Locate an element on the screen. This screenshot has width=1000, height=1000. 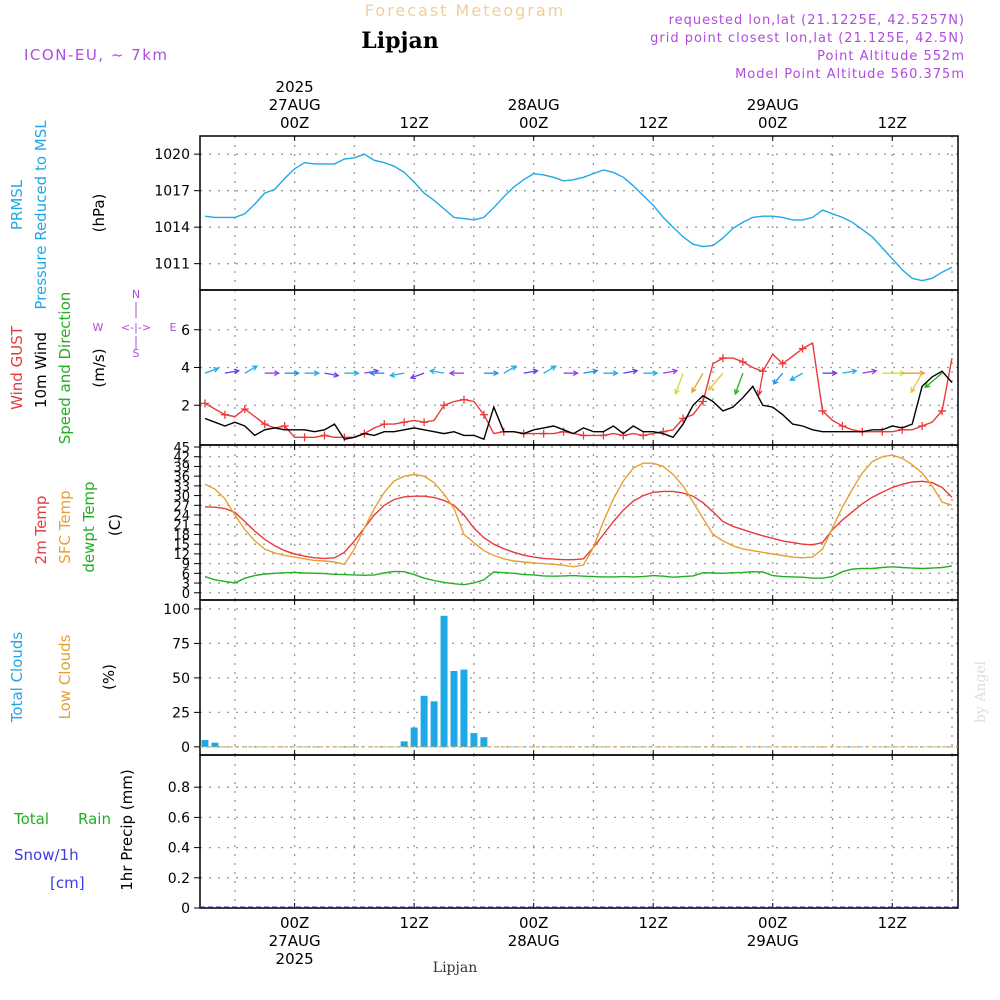
panel-frame is located at coordinates (579, 213).